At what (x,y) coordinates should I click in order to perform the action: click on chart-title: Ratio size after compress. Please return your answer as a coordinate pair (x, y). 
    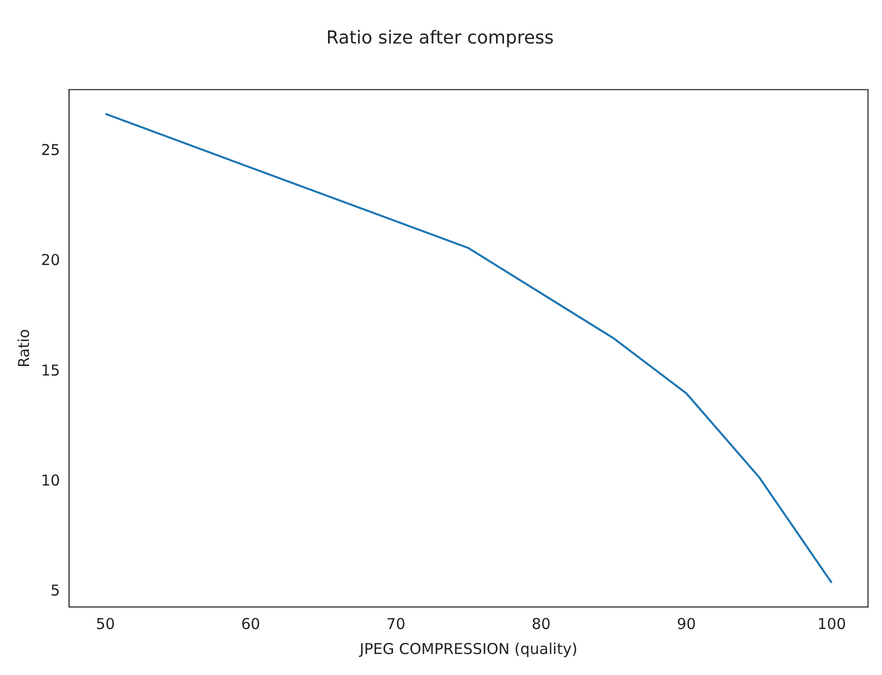
    Looking at the image, I should click on (440, 37).